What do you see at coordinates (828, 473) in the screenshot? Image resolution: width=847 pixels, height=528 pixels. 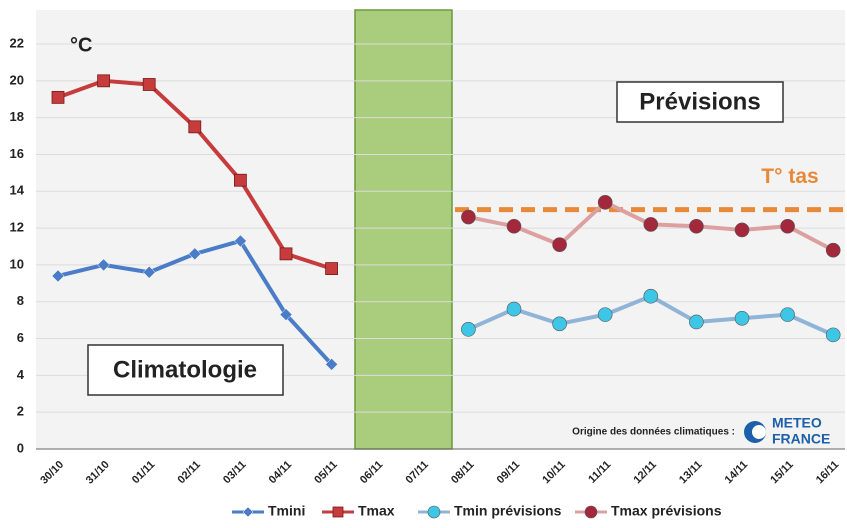 I see `x-tick-label: 16/11` at bounding box center [828, 473].